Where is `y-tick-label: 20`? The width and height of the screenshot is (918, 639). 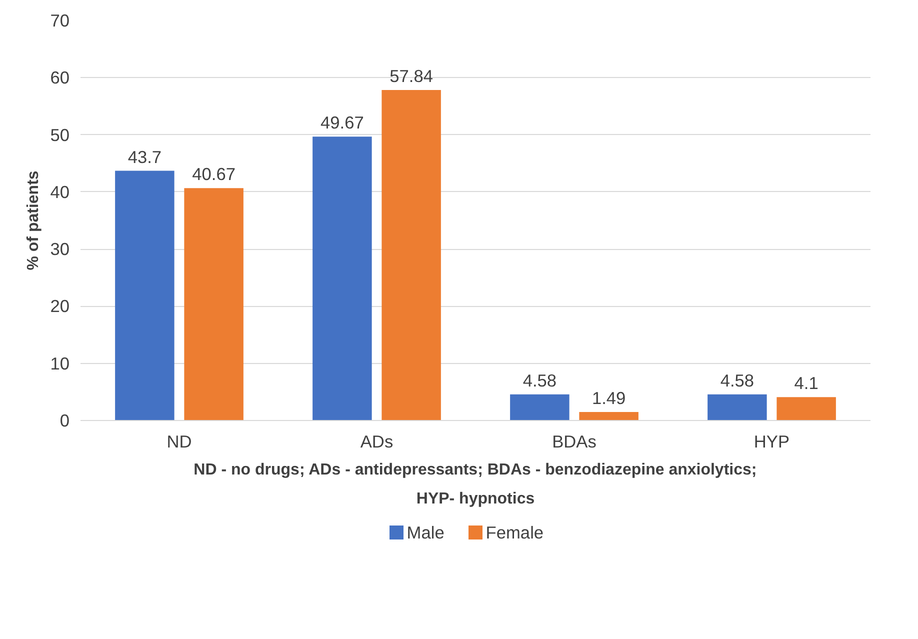
y-tick-label: 20 is located at coordinates (60, 306).